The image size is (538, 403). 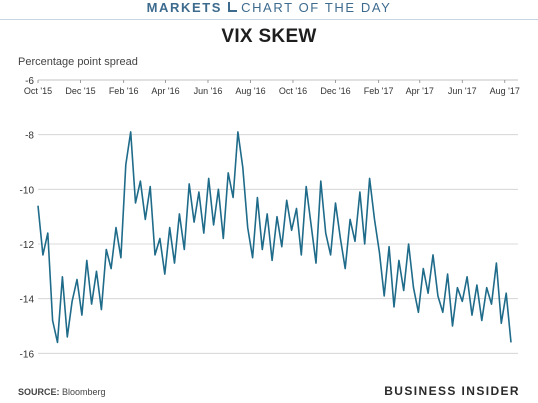 I want to click on y-axis-label: Percentage point spread, so click(x=78, y=62).